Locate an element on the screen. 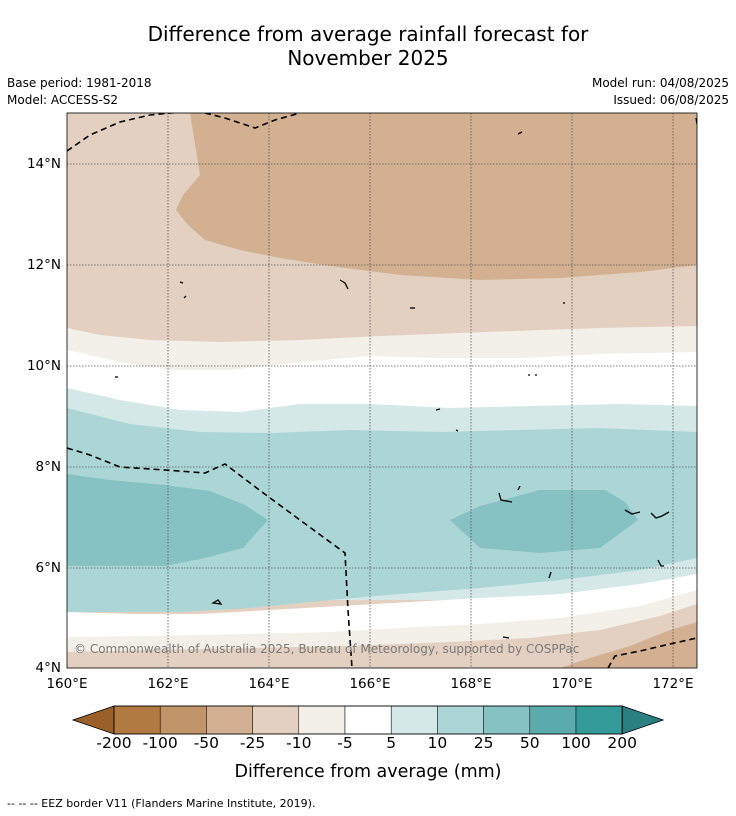  colorbar-tick-label: -200 is located at coordinates (114, 743).